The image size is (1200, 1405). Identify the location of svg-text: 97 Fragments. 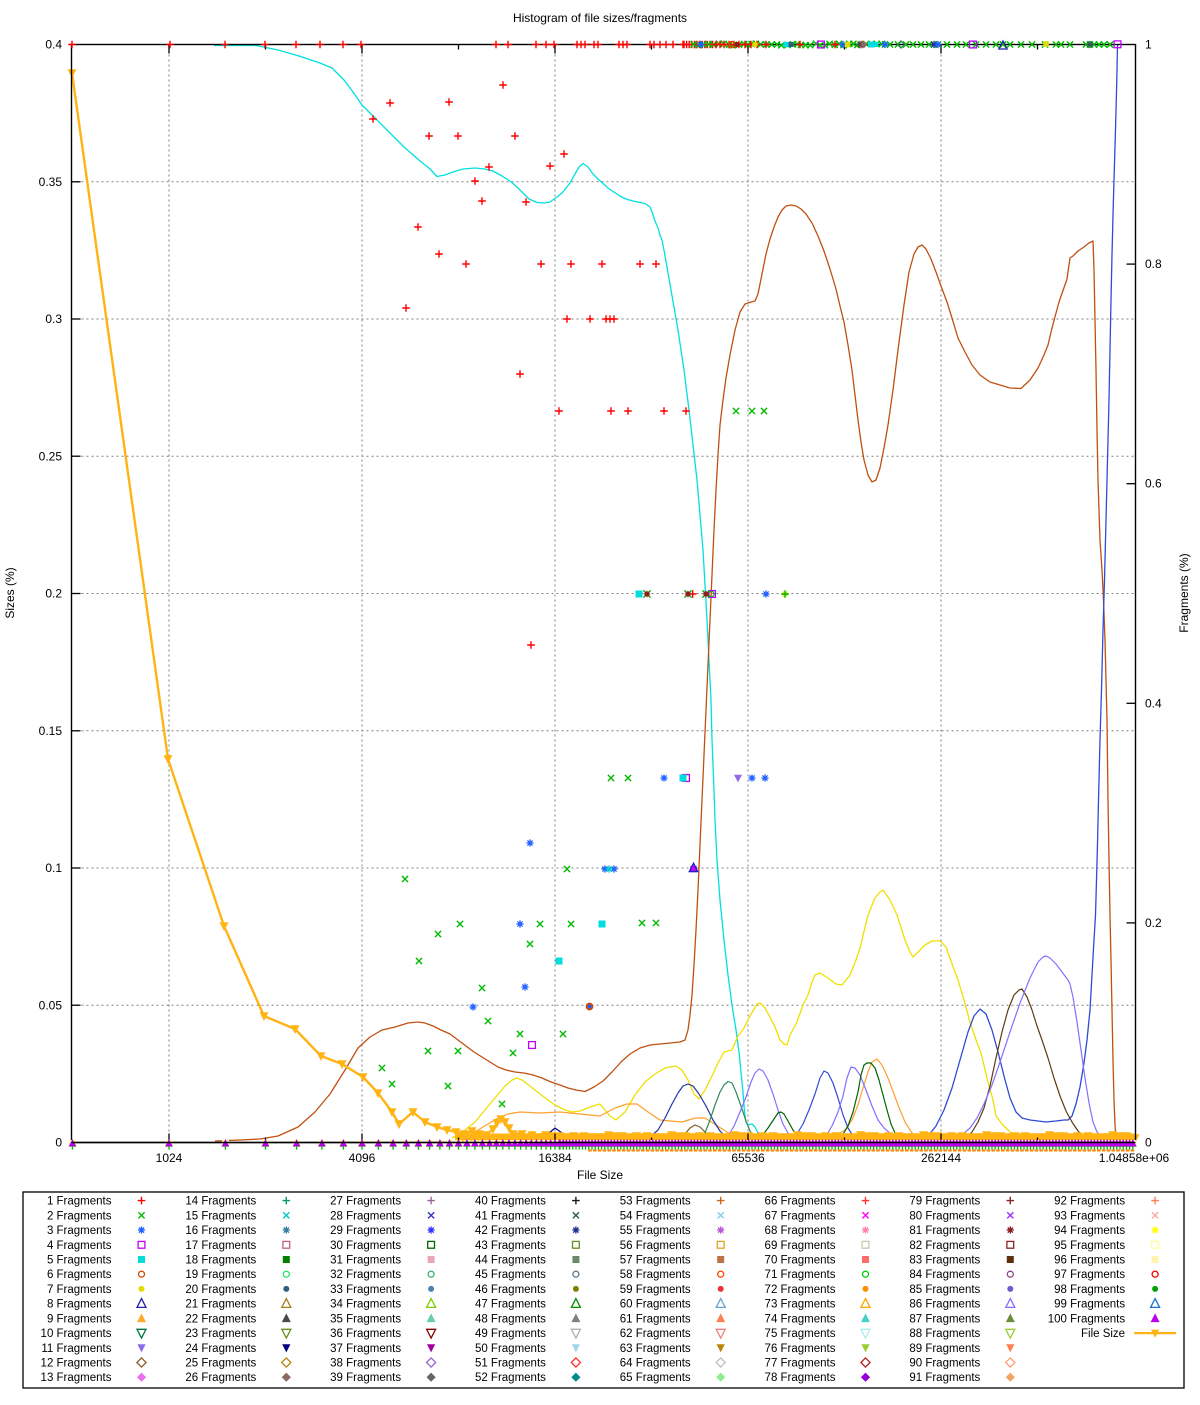
(1089, 1275).